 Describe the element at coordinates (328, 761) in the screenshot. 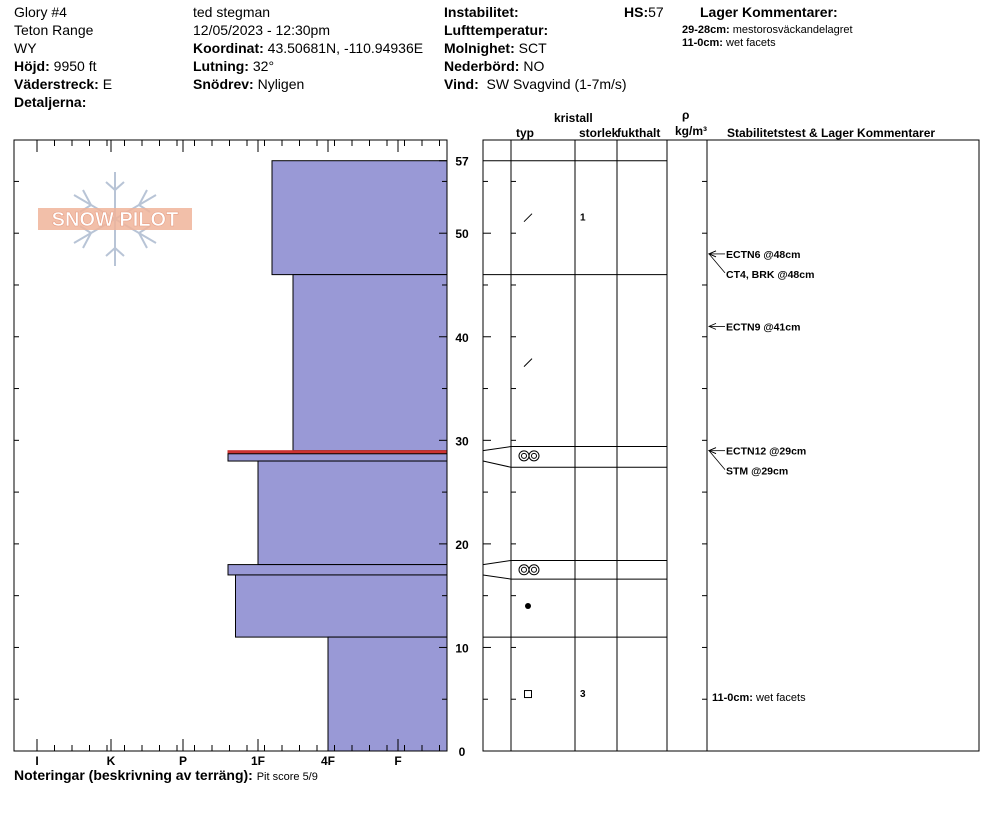

I see `hardness-label-4F: 4F` at that location.